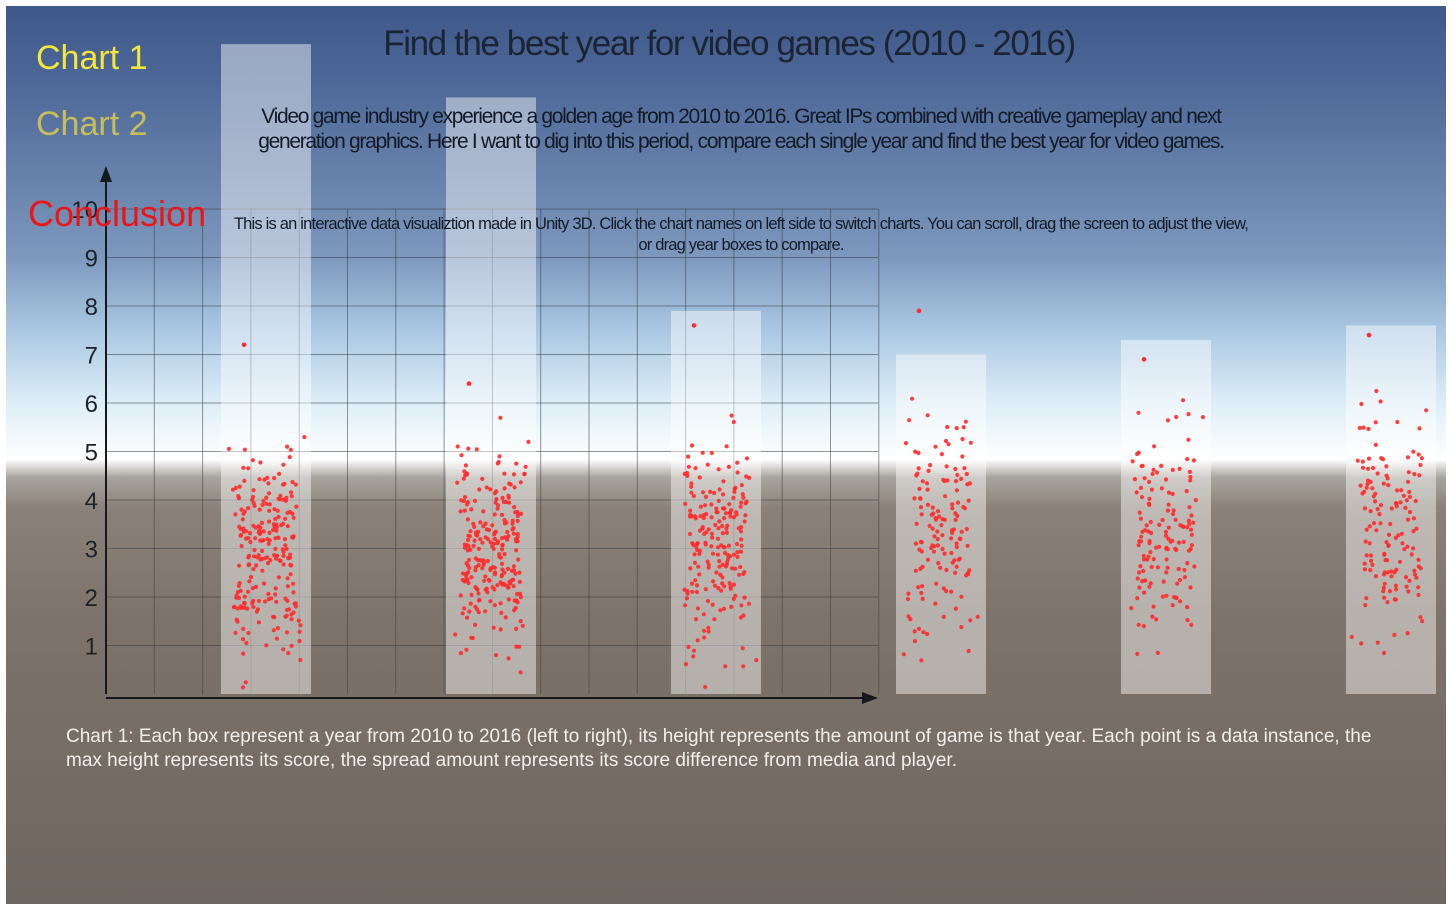  What do you see at coordinates (92, 58) in the screenshot?
I see `nav-chart1-link: Chart 1` at bounding box center [92, 58].